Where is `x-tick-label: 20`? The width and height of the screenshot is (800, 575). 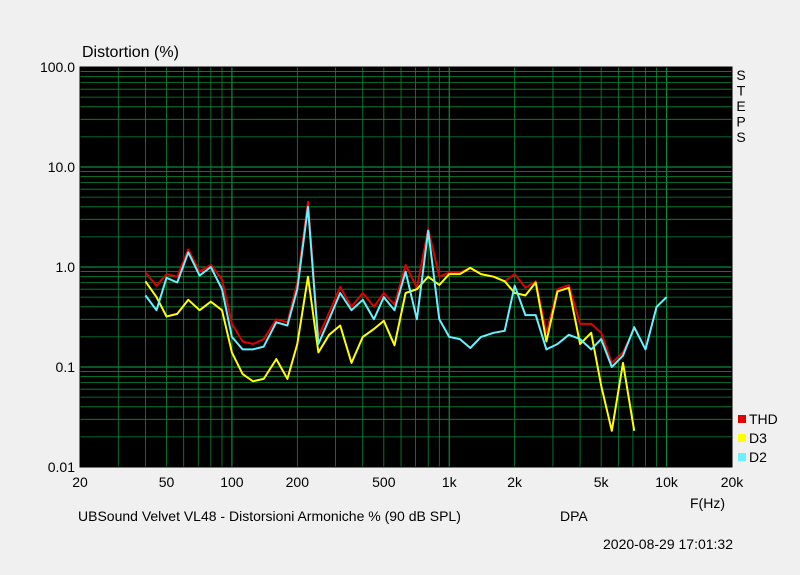
x-tick-label: 20 is located at coordinates (80, 482).